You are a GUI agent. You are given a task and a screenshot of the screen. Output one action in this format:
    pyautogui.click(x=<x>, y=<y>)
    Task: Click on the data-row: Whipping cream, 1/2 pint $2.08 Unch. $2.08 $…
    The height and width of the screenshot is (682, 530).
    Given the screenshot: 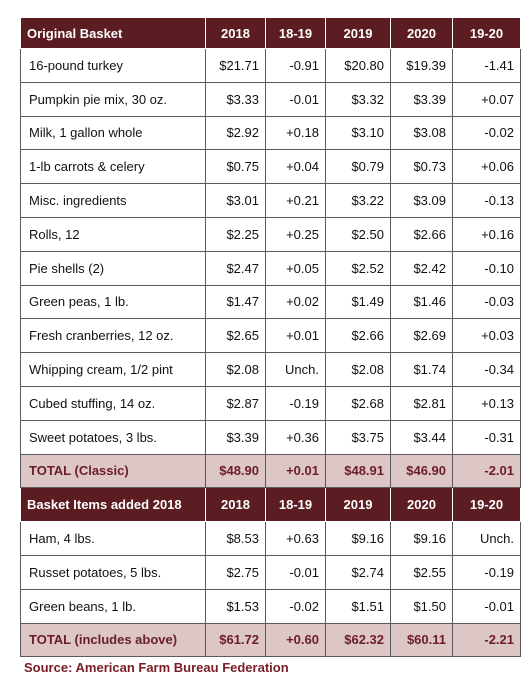 What is the action you would take?
    pyautogui.click(x=270, y=369)
    